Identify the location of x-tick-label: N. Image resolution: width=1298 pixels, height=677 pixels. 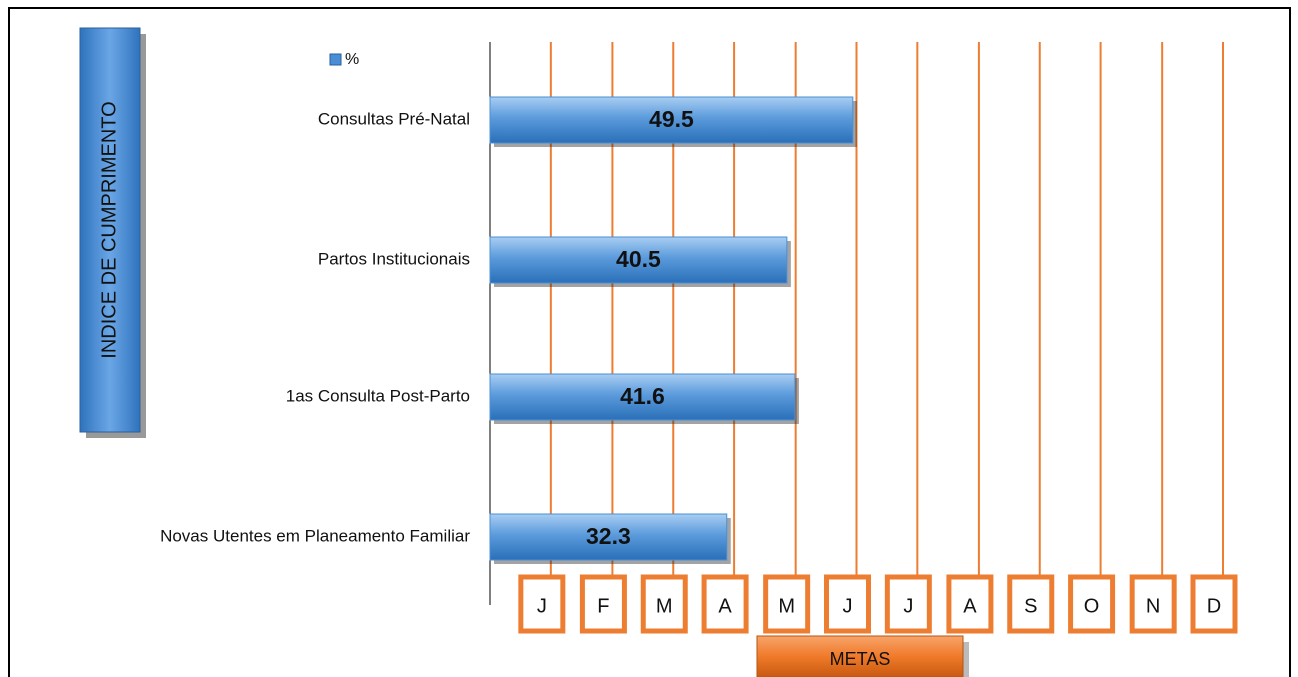
(1153, 606).